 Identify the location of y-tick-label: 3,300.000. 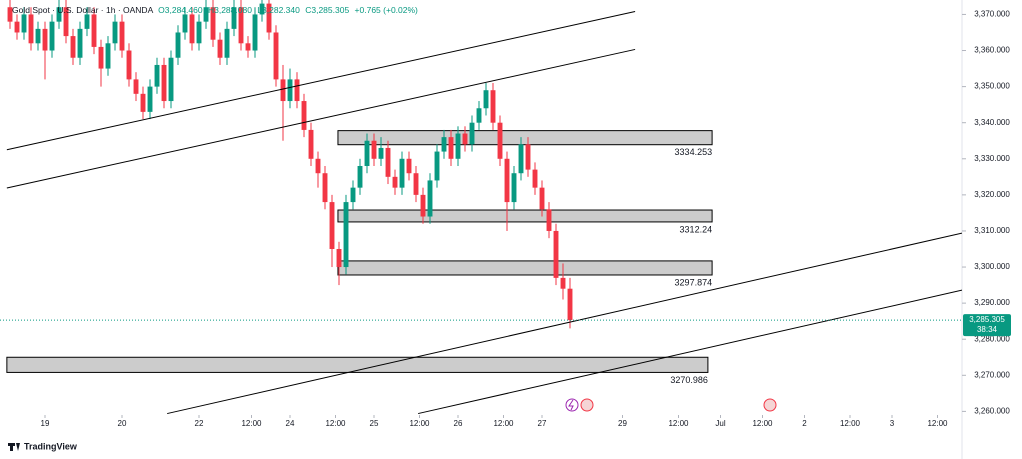
(992, 266).